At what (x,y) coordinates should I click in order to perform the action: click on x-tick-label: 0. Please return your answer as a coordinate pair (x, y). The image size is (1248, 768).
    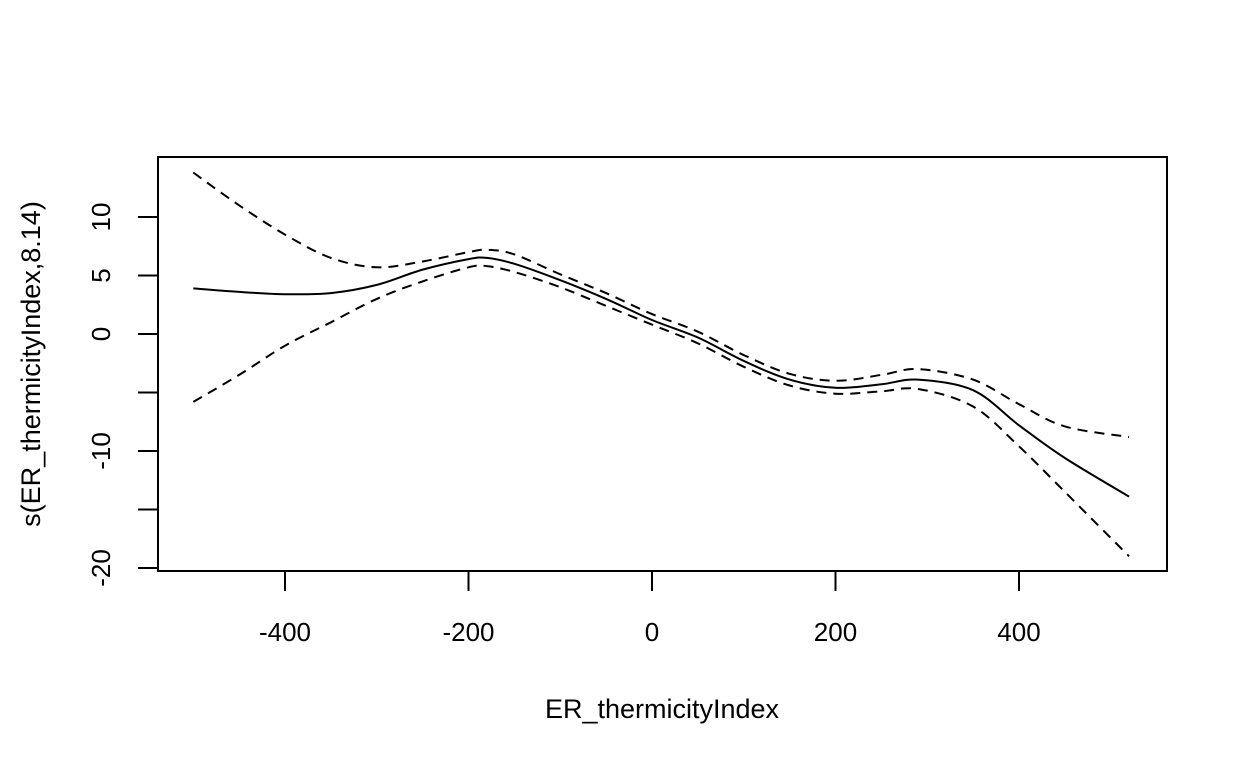
    Looking at the image, I should click on (652, 632).